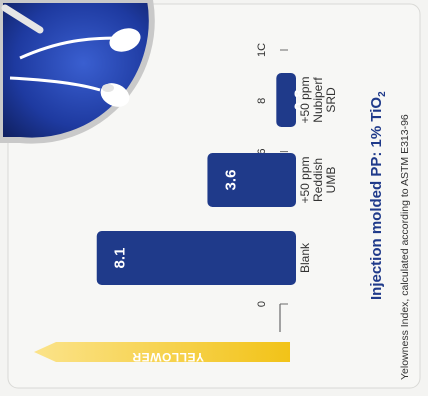  I want to click on axis-tick-label: 6, so click(262, 152).